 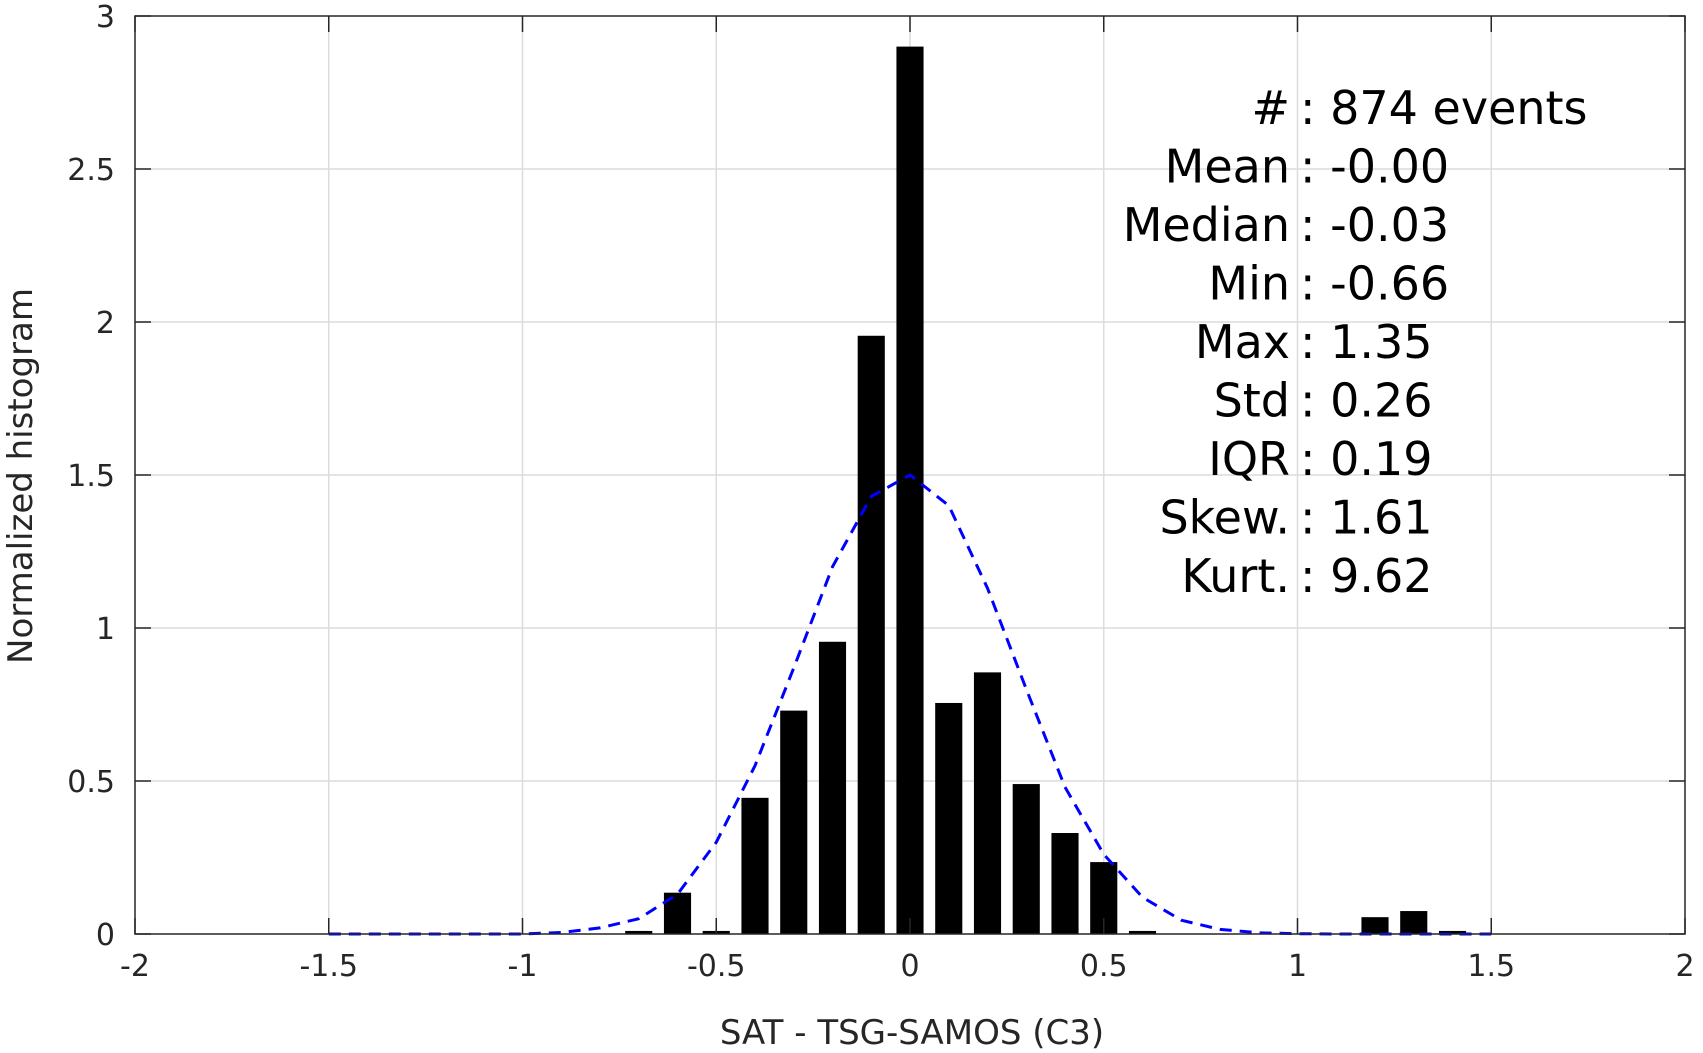 What do you see at coordinates (105, 935) in the screenshot?
I see `y-tick-label: 0` at bounding box center [105, 935].